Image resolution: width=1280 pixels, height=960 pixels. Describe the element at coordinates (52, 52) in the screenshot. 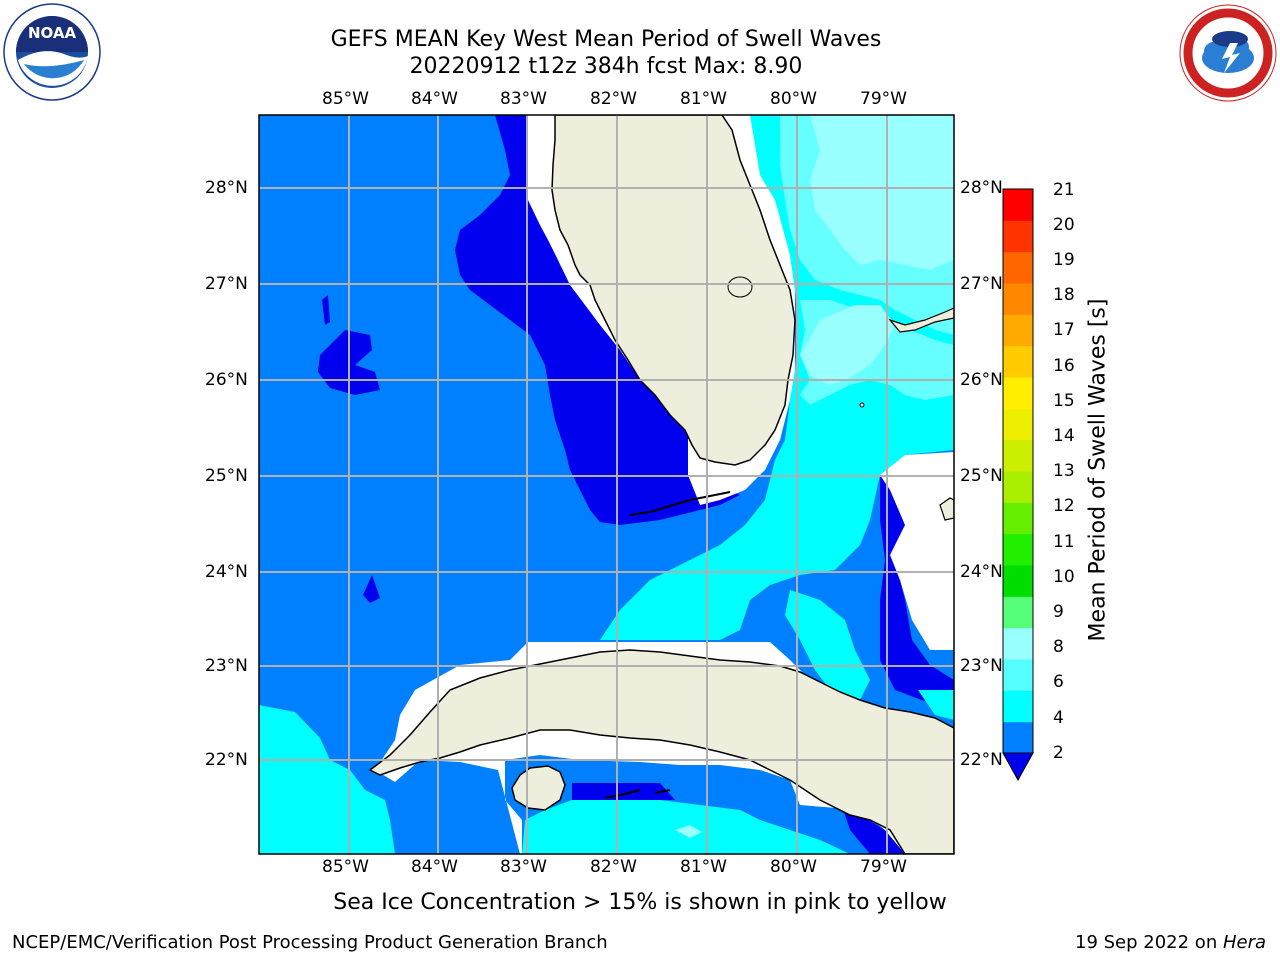

I see `noaa-logo: NOAA` at that location.